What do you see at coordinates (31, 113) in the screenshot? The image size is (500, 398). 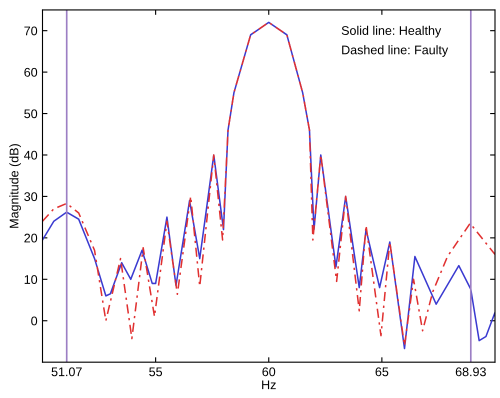 I see `y-tick-label: 50` at bounding box center [31, 113].